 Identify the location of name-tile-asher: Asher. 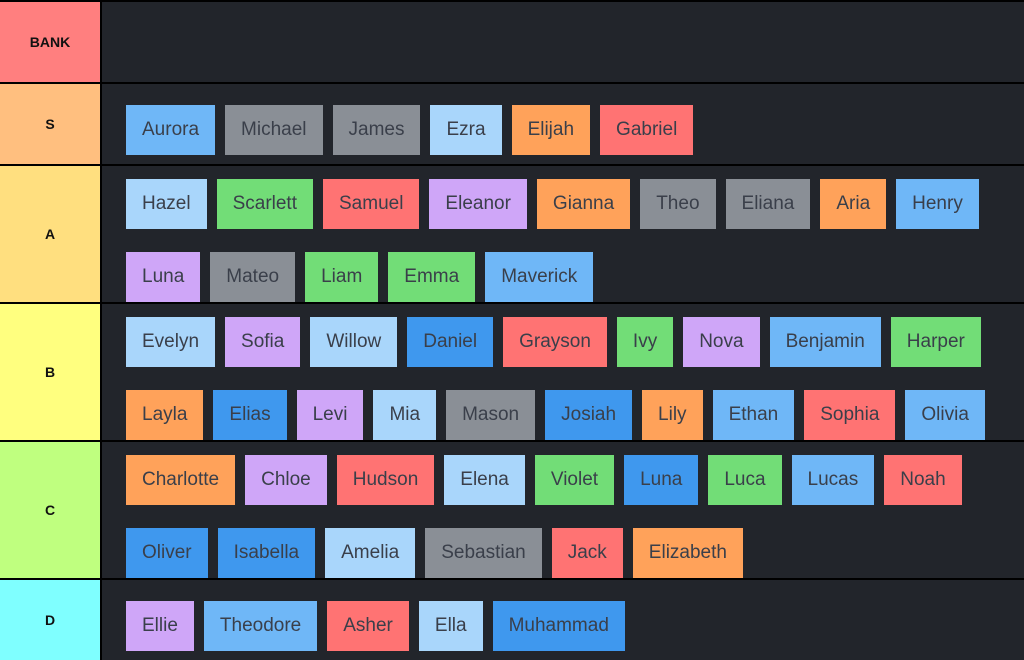
(368, 626).